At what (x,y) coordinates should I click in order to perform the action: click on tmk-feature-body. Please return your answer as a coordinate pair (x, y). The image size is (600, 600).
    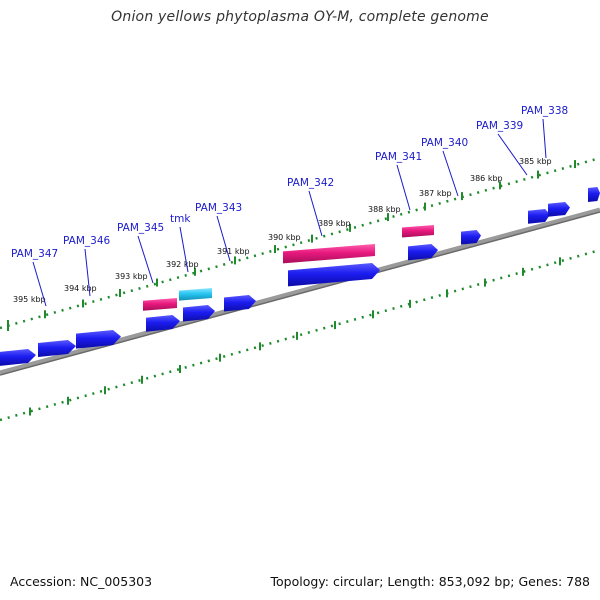
    Looking at the image, I should click on (195, 294).